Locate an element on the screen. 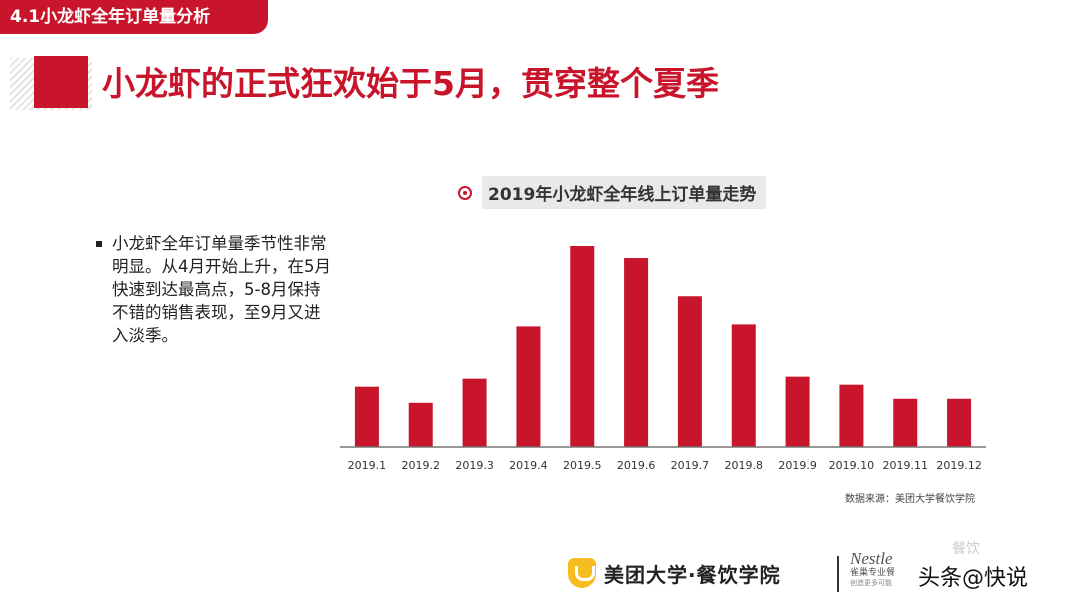 This screenshot has width=1080, height=608. x-tick-label: 2019.4 is located at coordinates (528, 465).